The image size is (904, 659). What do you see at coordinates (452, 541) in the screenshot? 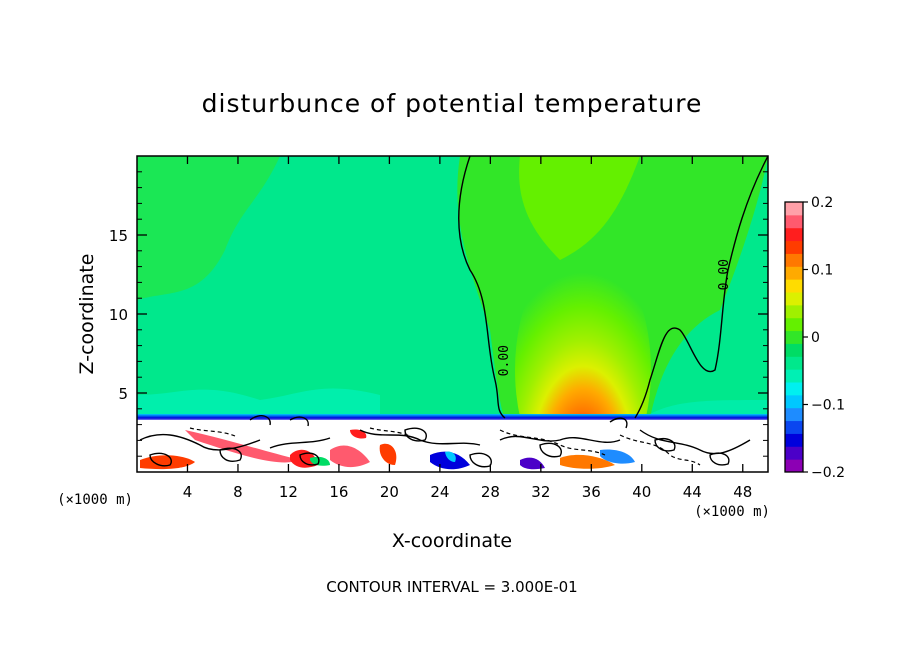
I see `x-axis-label: X-coordinate` at bounding box center [452, 541].